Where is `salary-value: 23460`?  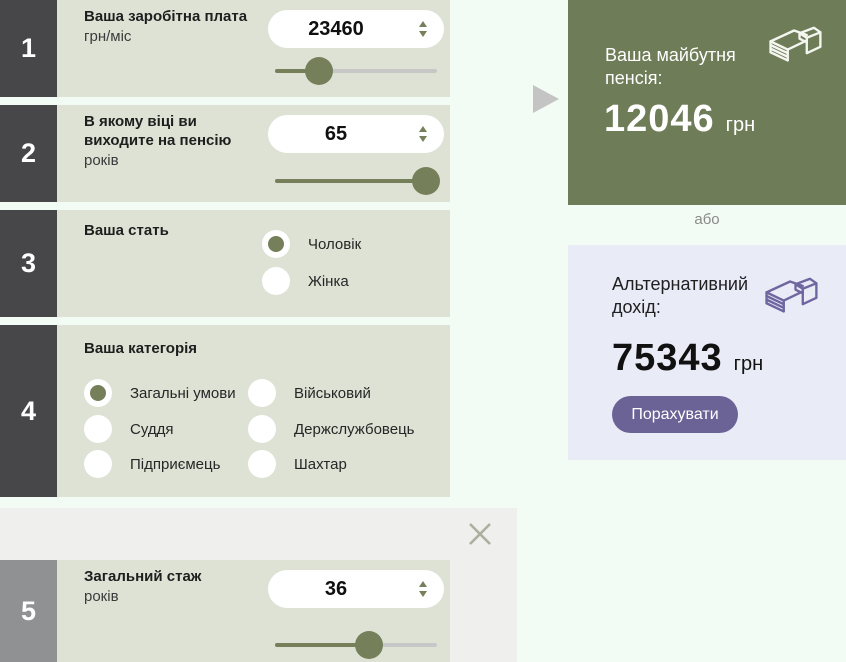 salary-value: 23460 is located at coordinates (336, 28).